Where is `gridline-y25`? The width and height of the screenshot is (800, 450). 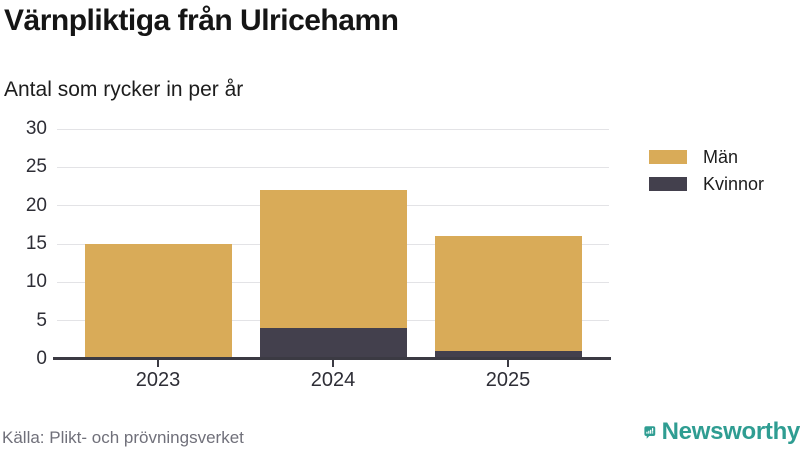 gridline-y25 is located at coordinates (333, 167).